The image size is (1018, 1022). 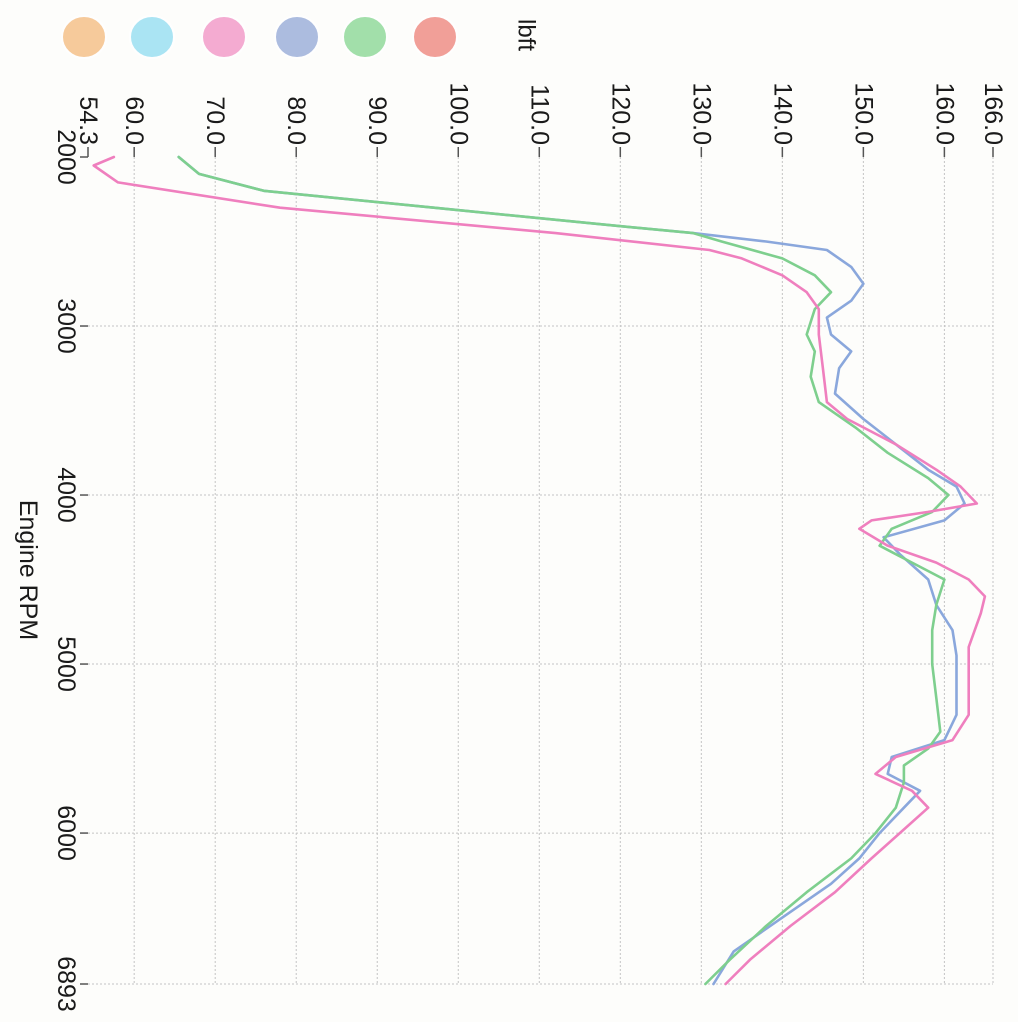 I want to click on x-tick-label: 2000, so click(x=66, y=157).